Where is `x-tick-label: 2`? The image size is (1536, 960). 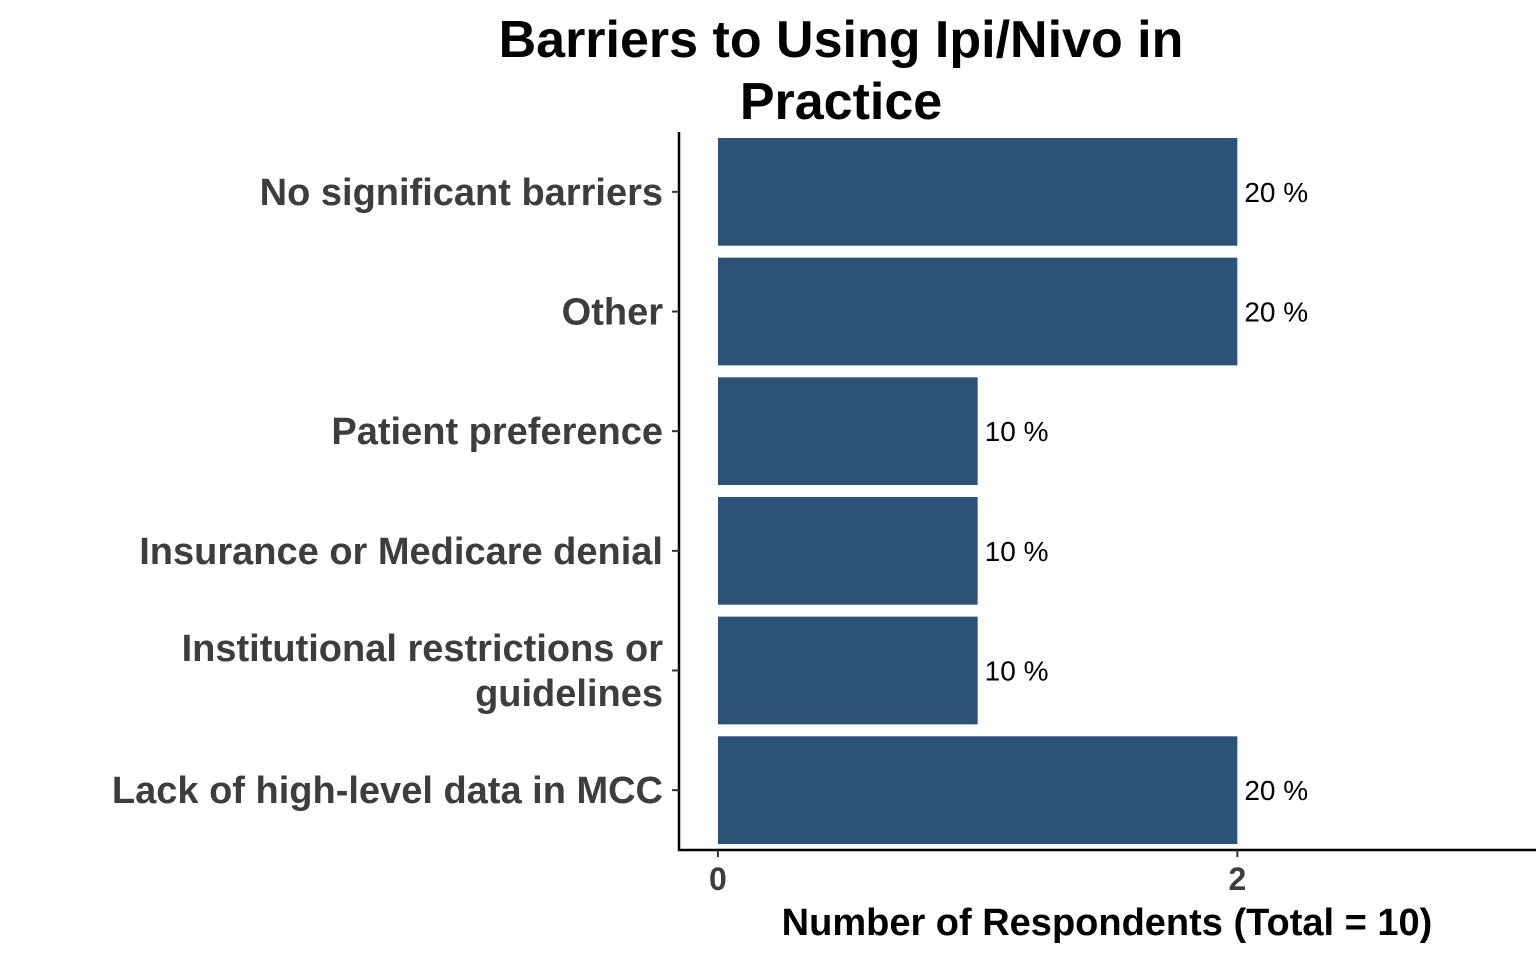 x-tick-label: 2 is located at coordinates (1237, 879).